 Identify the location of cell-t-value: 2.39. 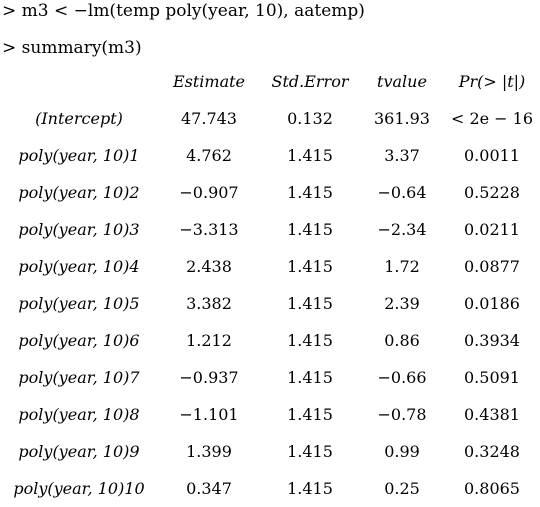
(402, 303).